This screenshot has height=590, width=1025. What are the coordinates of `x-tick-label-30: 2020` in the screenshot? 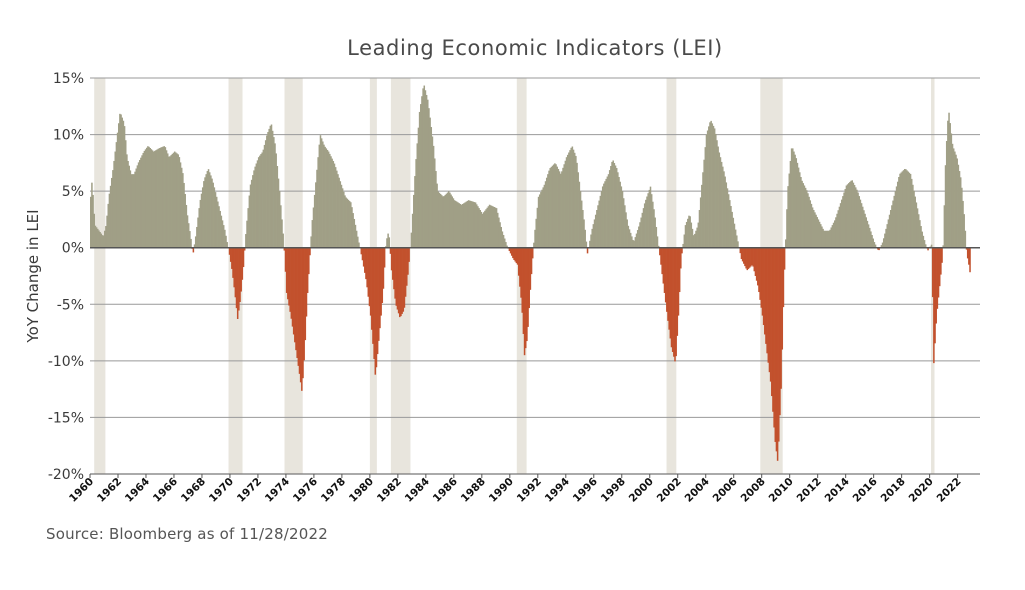 It's located at (921, 490).